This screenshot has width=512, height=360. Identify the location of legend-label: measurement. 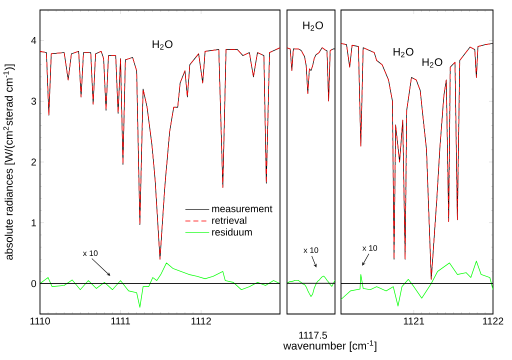
(242, 209).